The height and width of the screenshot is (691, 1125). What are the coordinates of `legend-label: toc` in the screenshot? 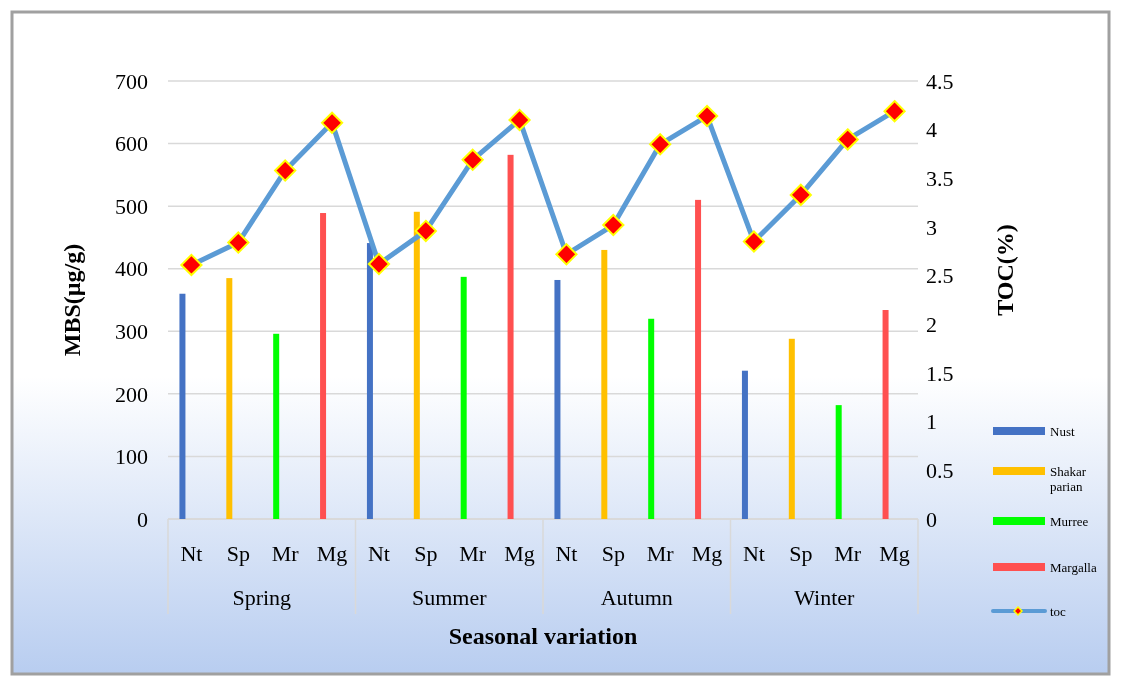 It's located at (1058, 611).